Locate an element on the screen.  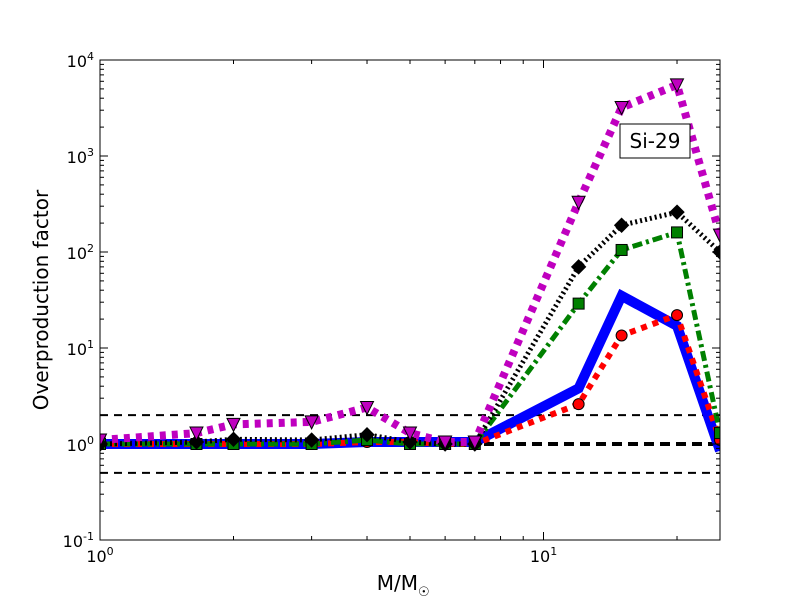
y-tick-label: 10⁴ is located at coordinates (80, 60).